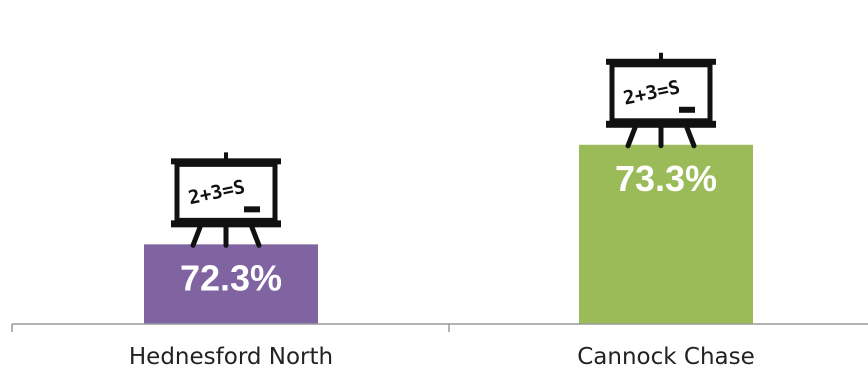 Image resolution: width=868 pixels, height=373 pixels. Describe the element at coordinates (231, 277) in the screenshot. I see `data-label-hednesford-north: 72.3%` at that location.